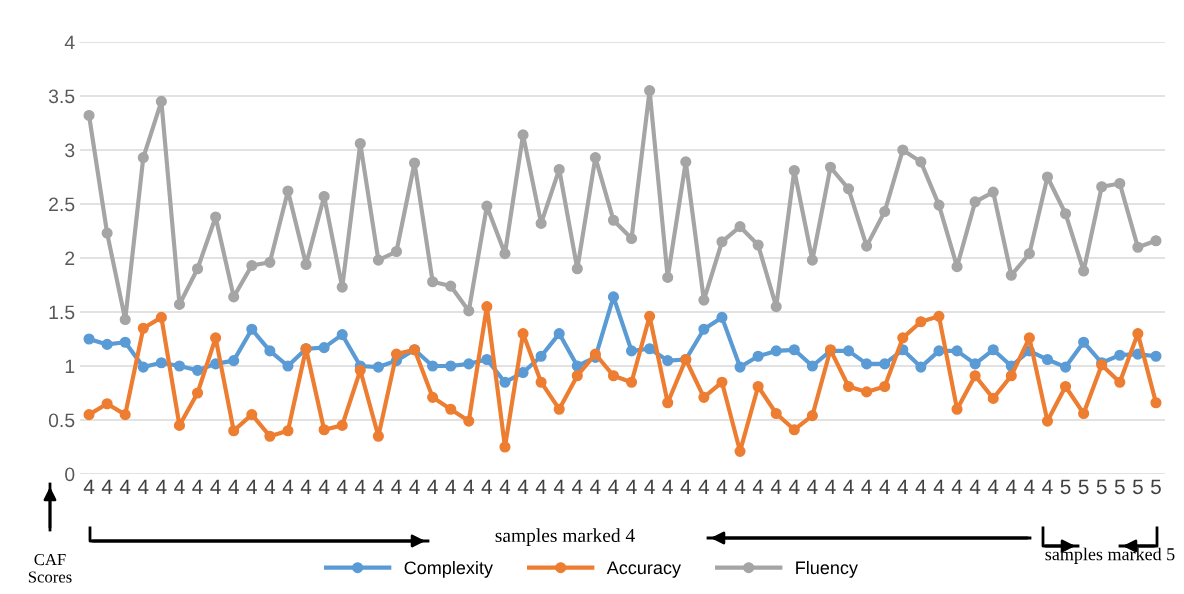 This screenshot has height=594, width=1184. What do you see at coordinates (565, 537) in the screenshot?
I see `text: samples marked 4` at bounding box center [565, 537].